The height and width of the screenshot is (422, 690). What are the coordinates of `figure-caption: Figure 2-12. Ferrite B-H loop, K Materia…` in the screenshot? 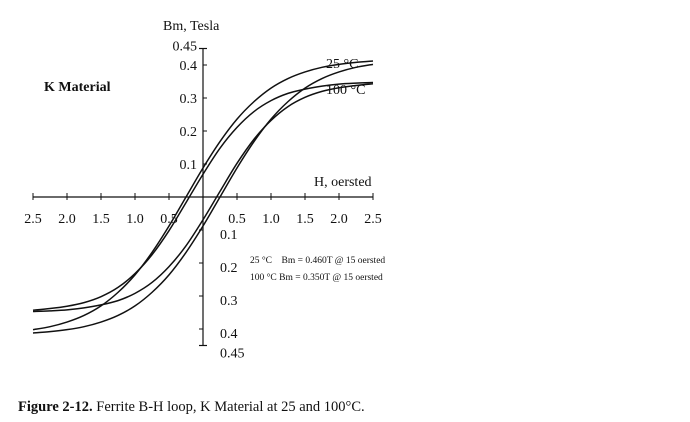 It's located at (191, 407).